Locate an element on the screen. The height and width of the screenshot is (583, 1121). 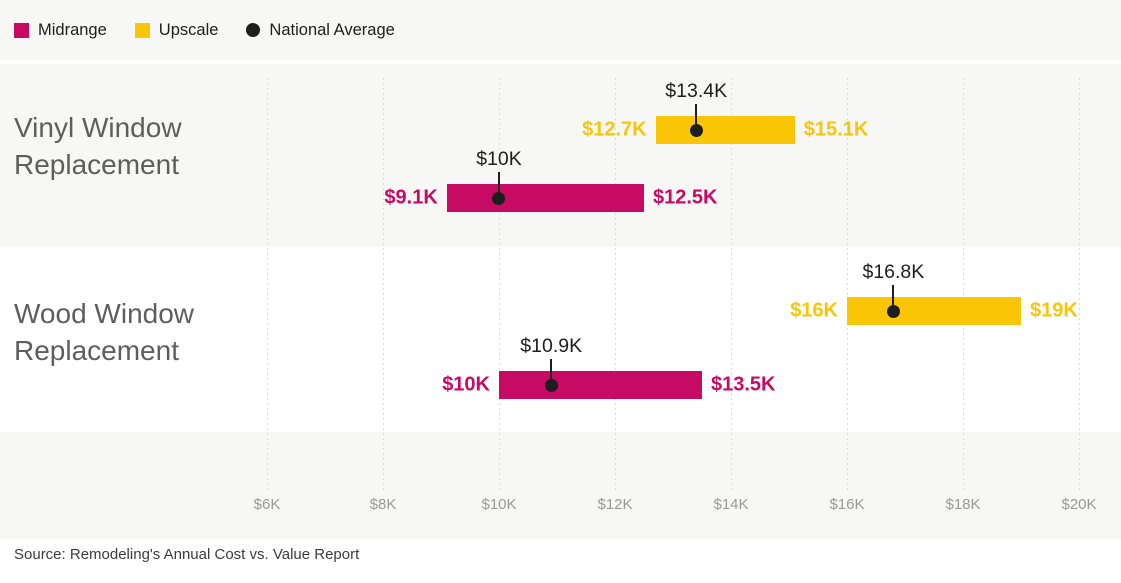
national-average-label: $10.9K is located at coordinates (551, 346).